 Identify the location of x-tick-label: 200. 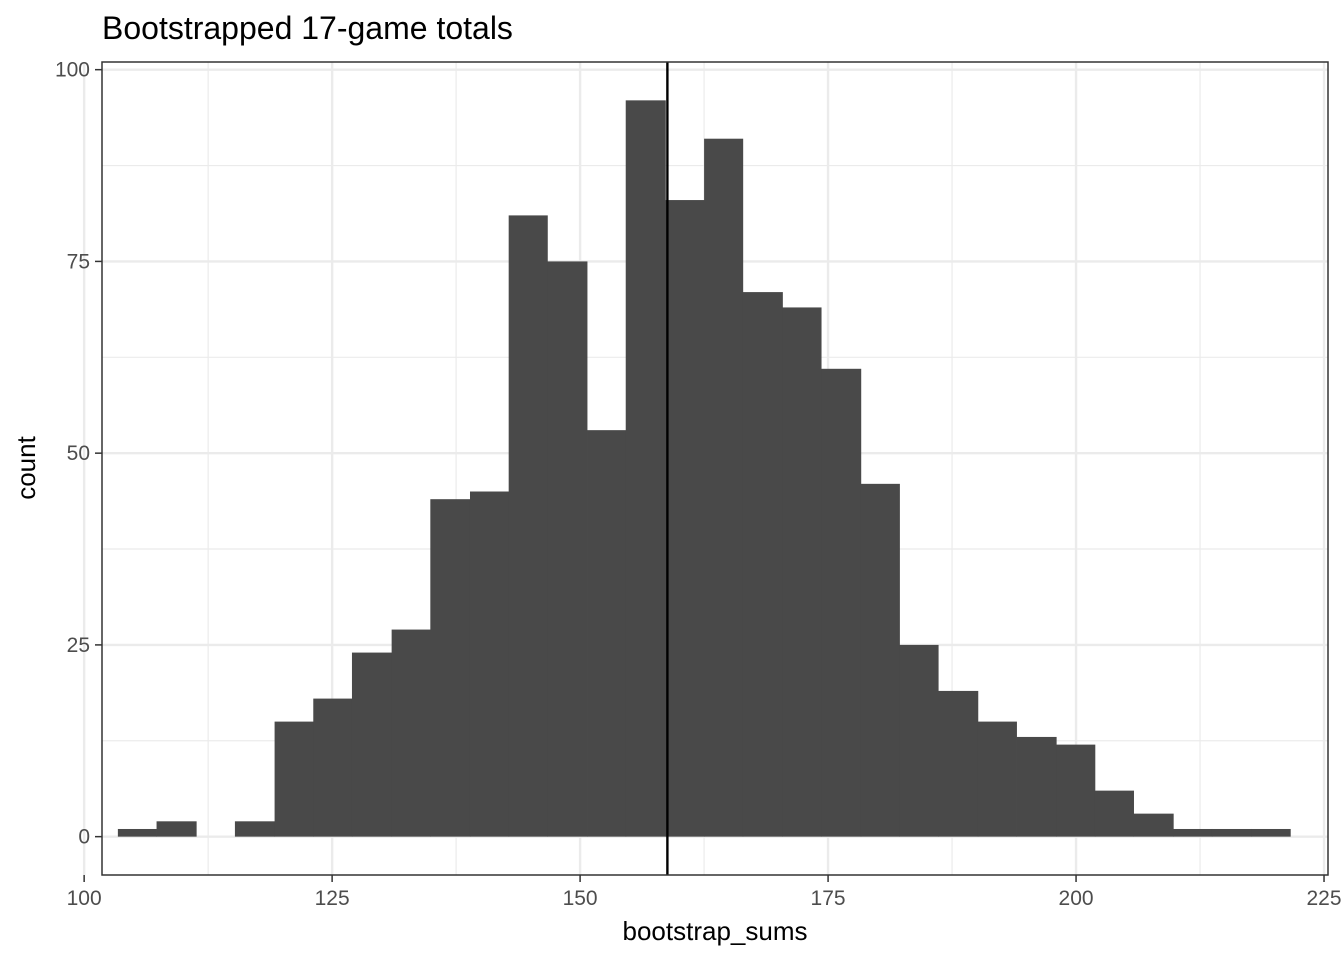
(1076, 898).